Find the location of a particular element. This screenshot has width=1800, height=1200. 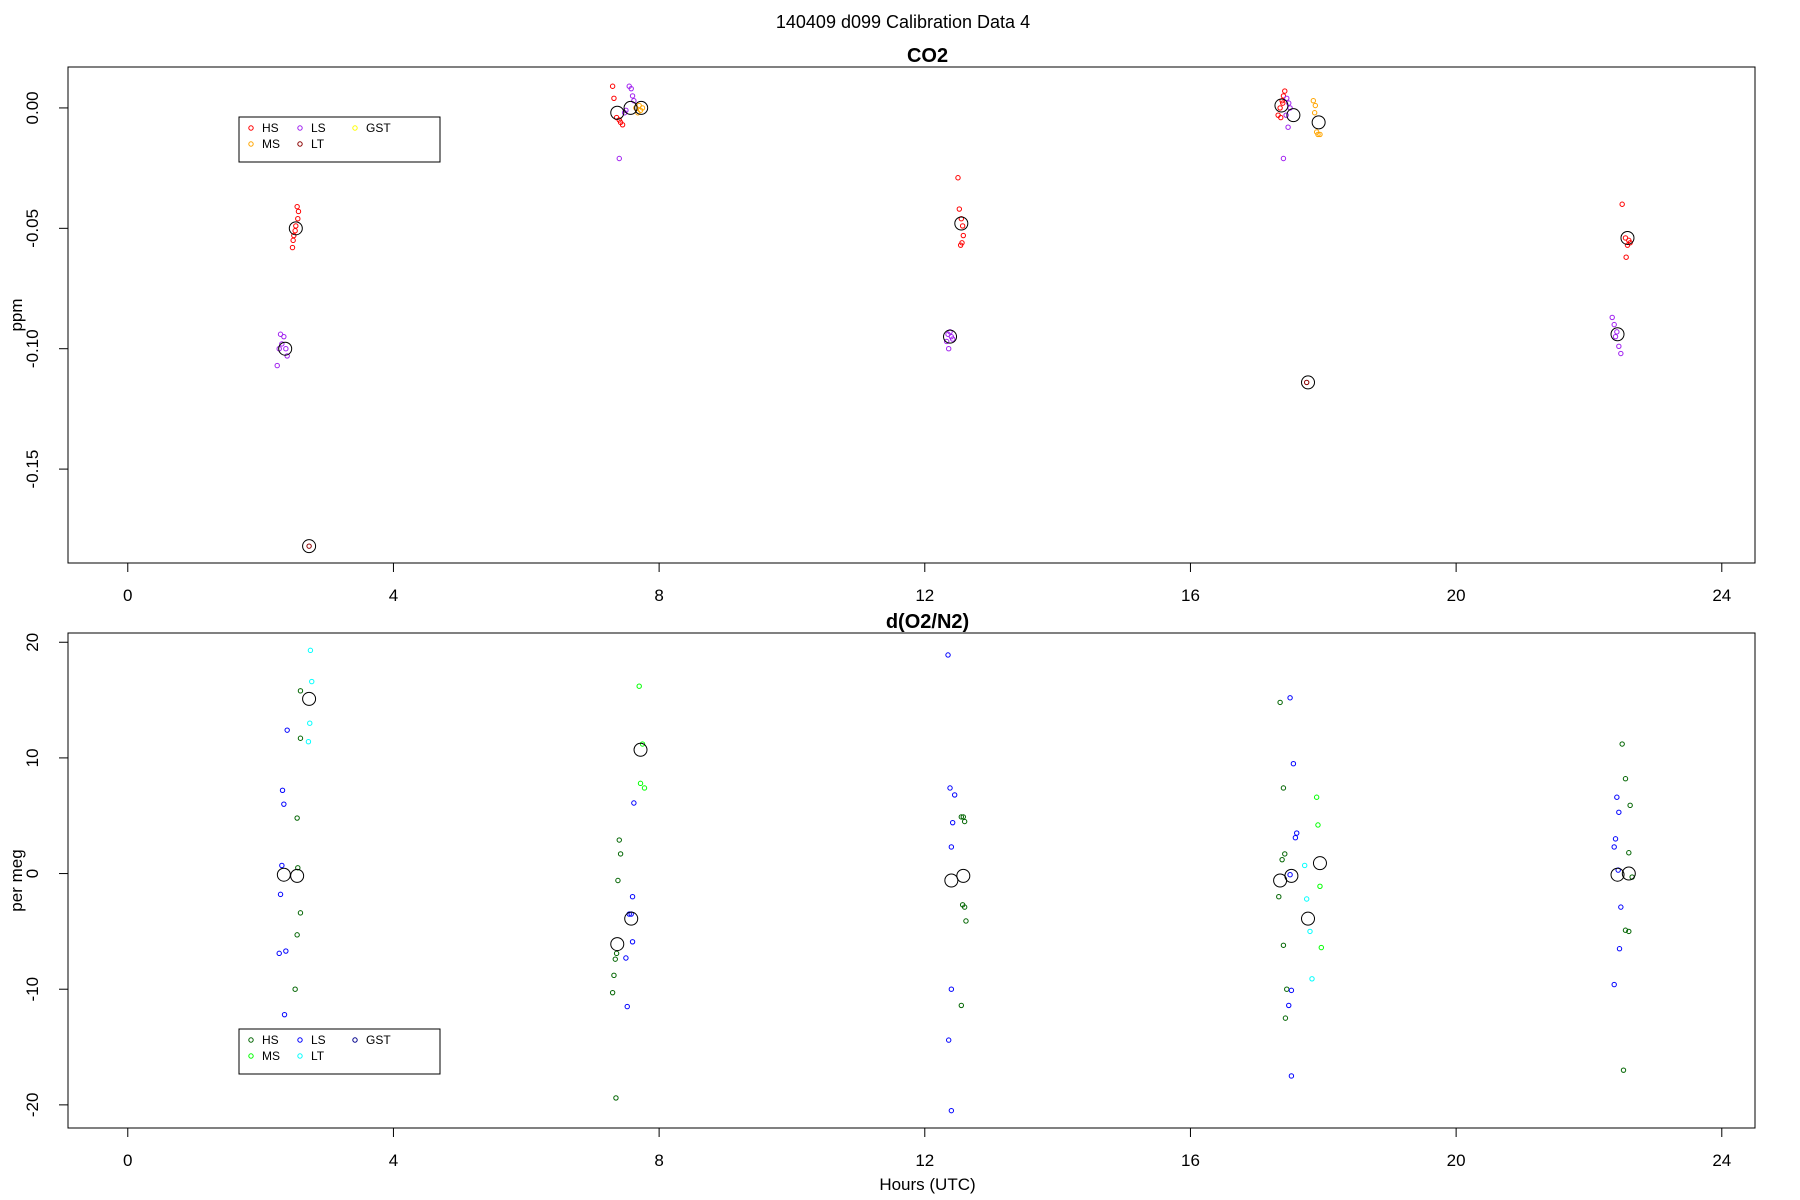

panel1-legend-swatch-hs is located at coordinates (251, 1040).